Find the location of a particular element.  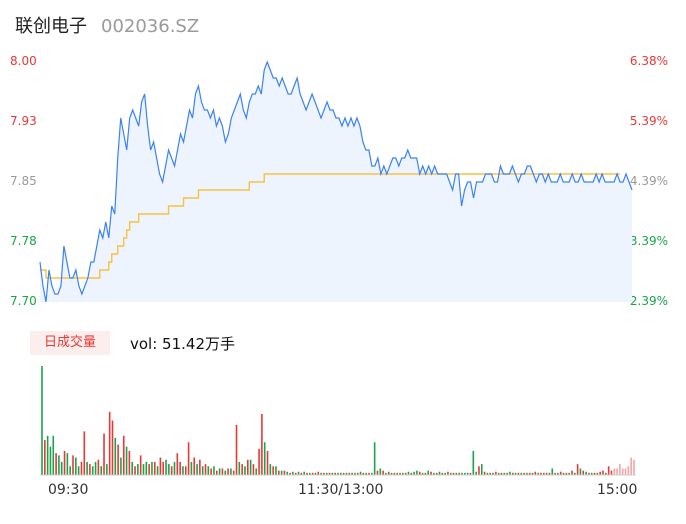

y-left-tick: 7.70 is located at coordinates (23, 301).